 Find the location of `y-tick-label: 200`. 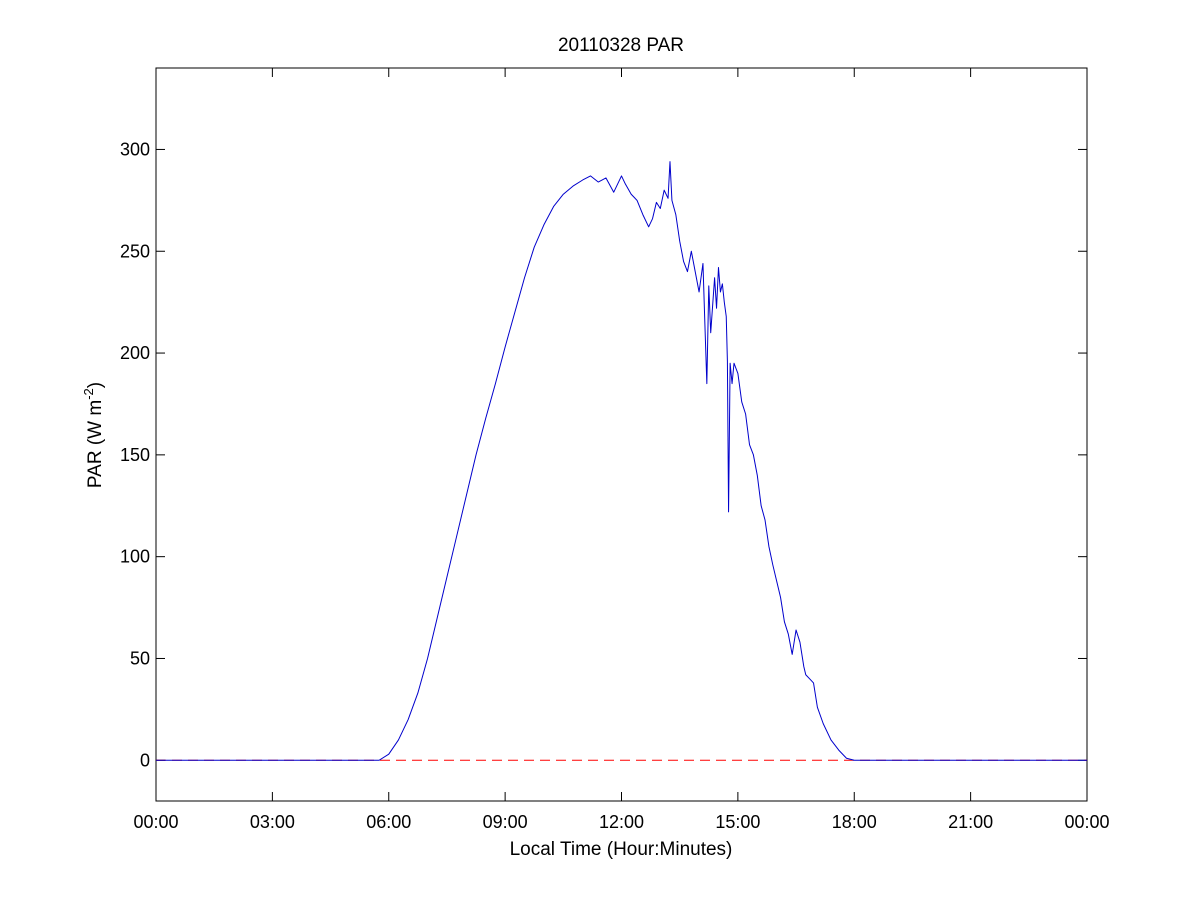

y-tick-label: 200 is located at coordinates (135, 353).